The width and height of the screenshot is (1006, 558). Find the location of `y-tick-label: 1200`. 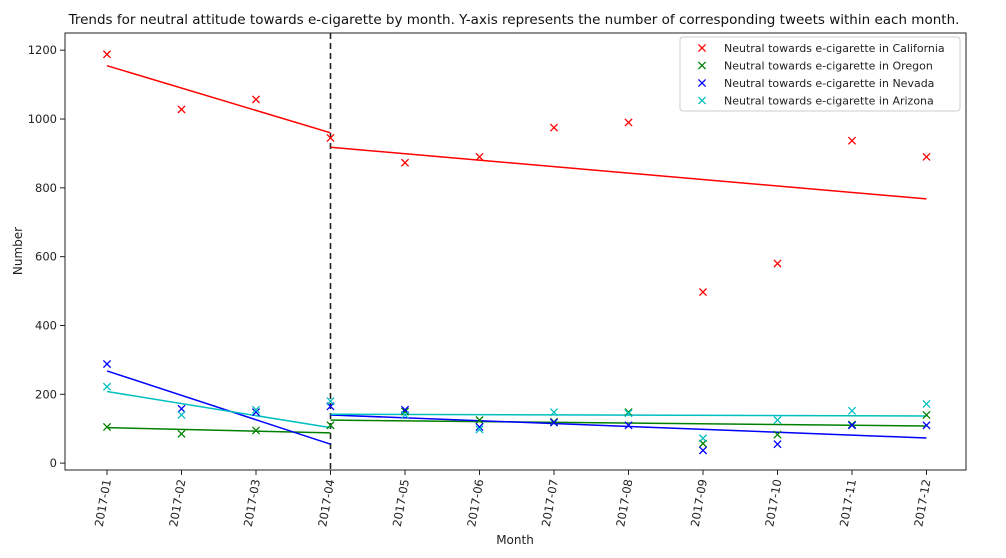

y-tick-label: 1200 is located at coordinates (42, 50).